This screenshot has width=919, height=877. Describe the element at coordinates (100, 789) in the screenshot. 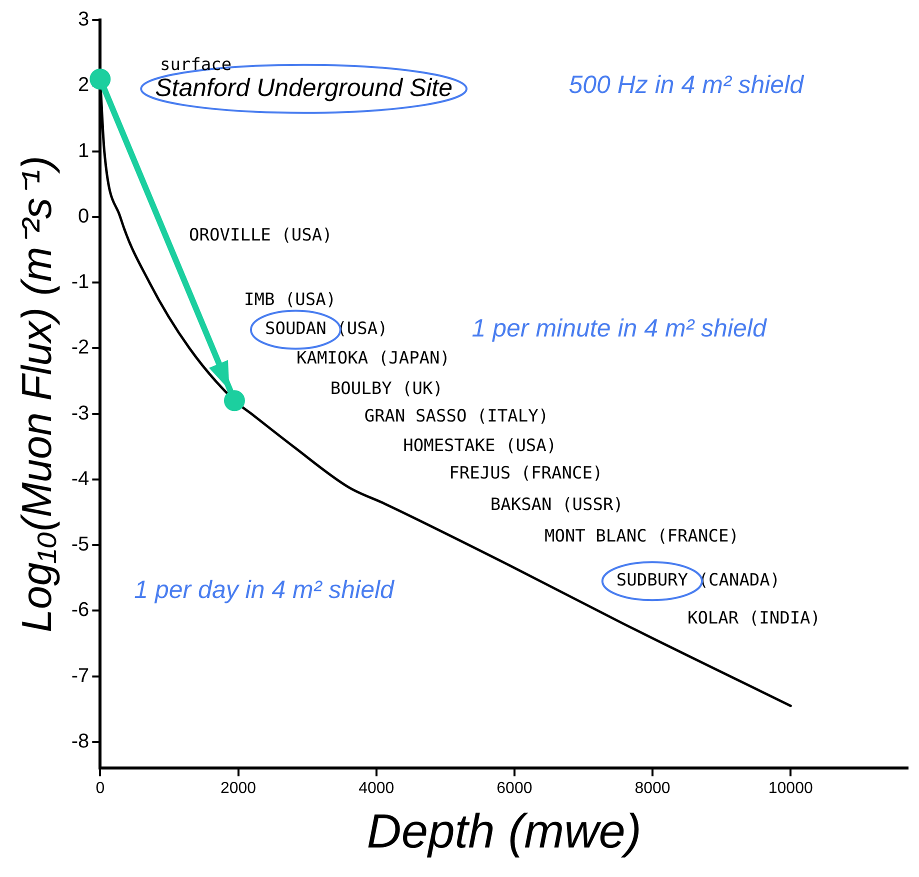

I see `x-tick-label: 0` at that location.